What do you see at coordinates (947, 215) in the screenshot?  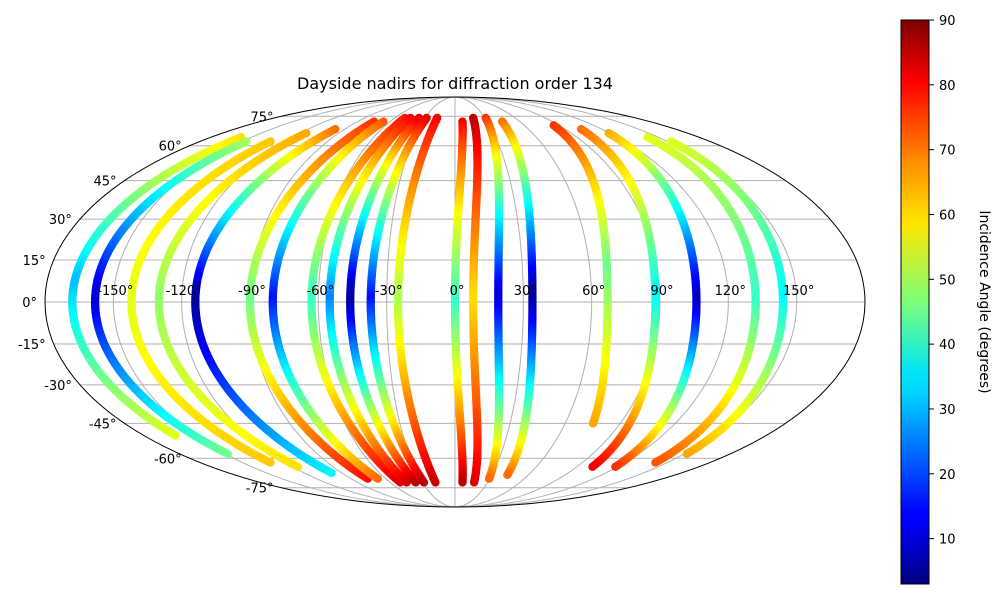 I see `colorbar-tick-label: 60` at bounding box center [947, 215].